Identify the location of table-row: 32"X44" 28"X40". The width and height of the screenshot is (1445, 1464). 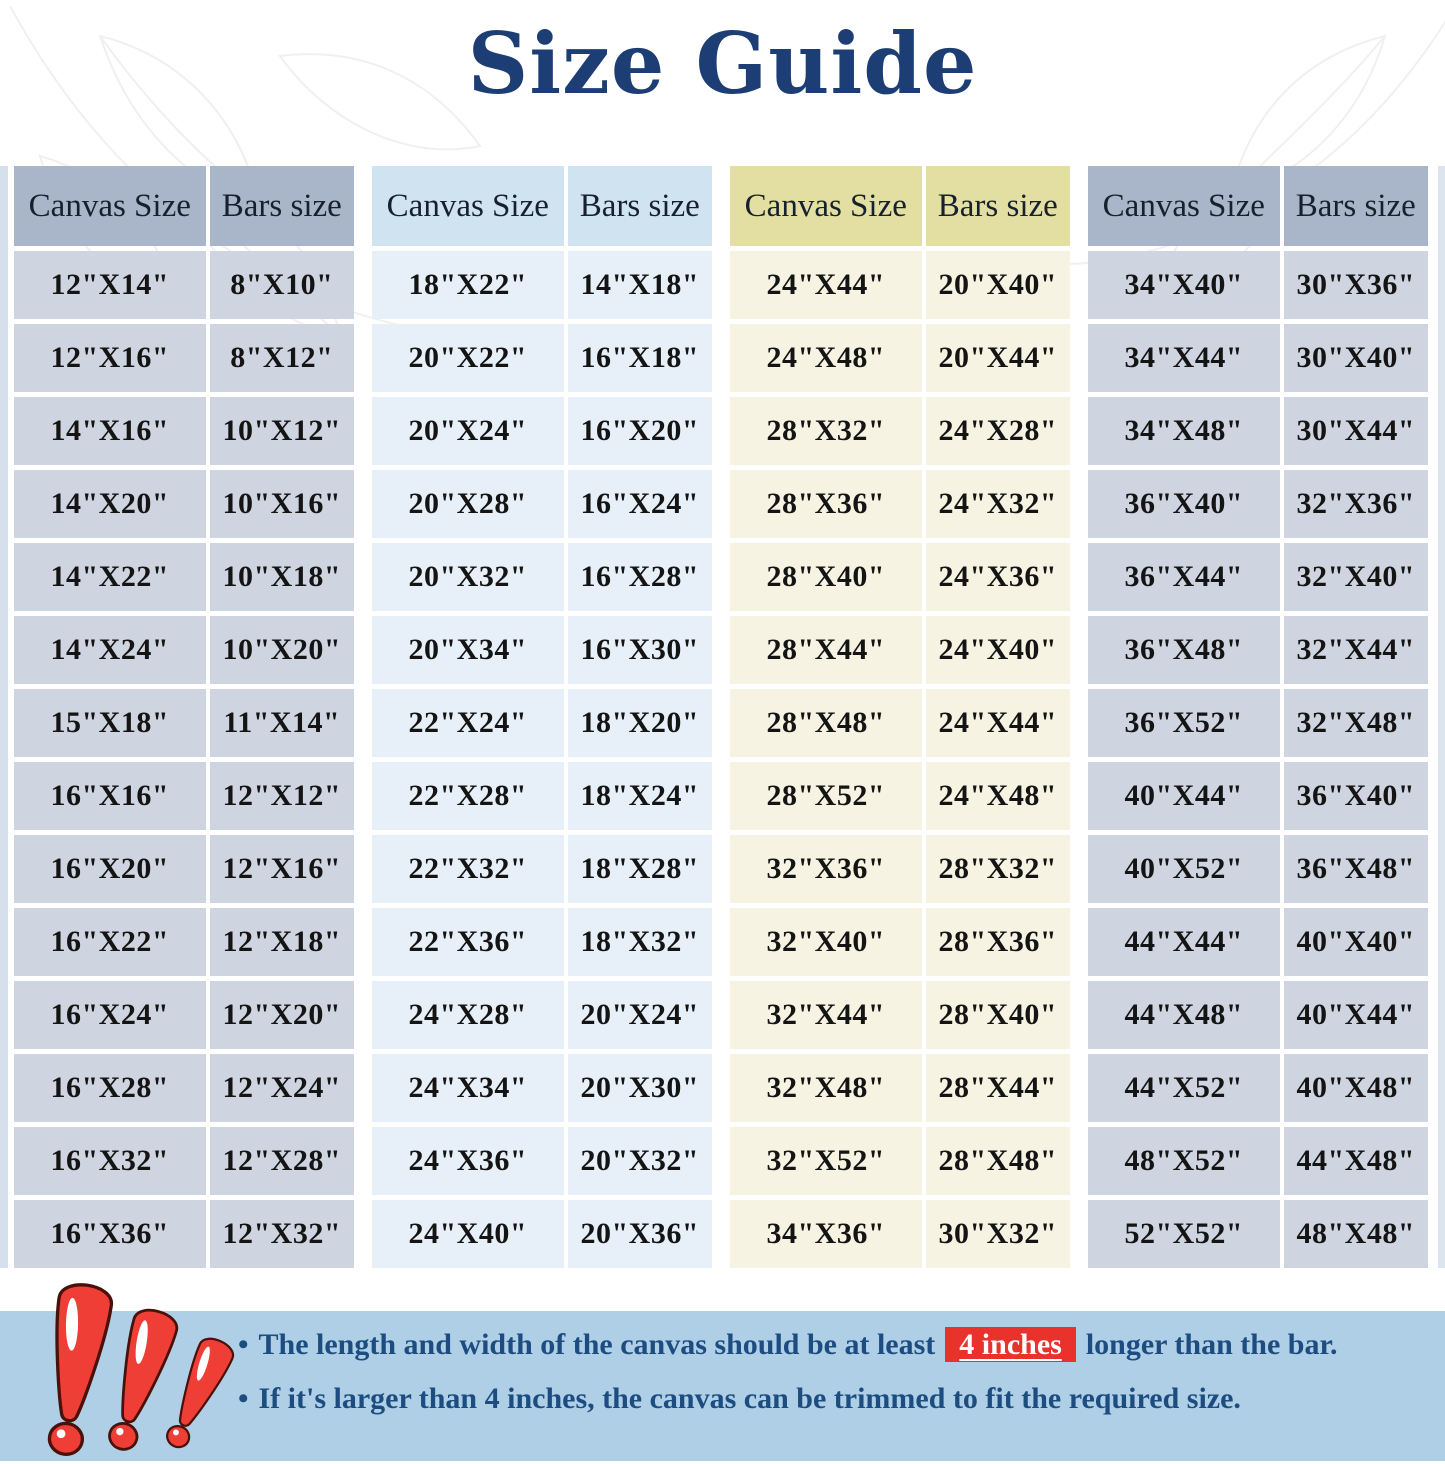
(900, 1015).